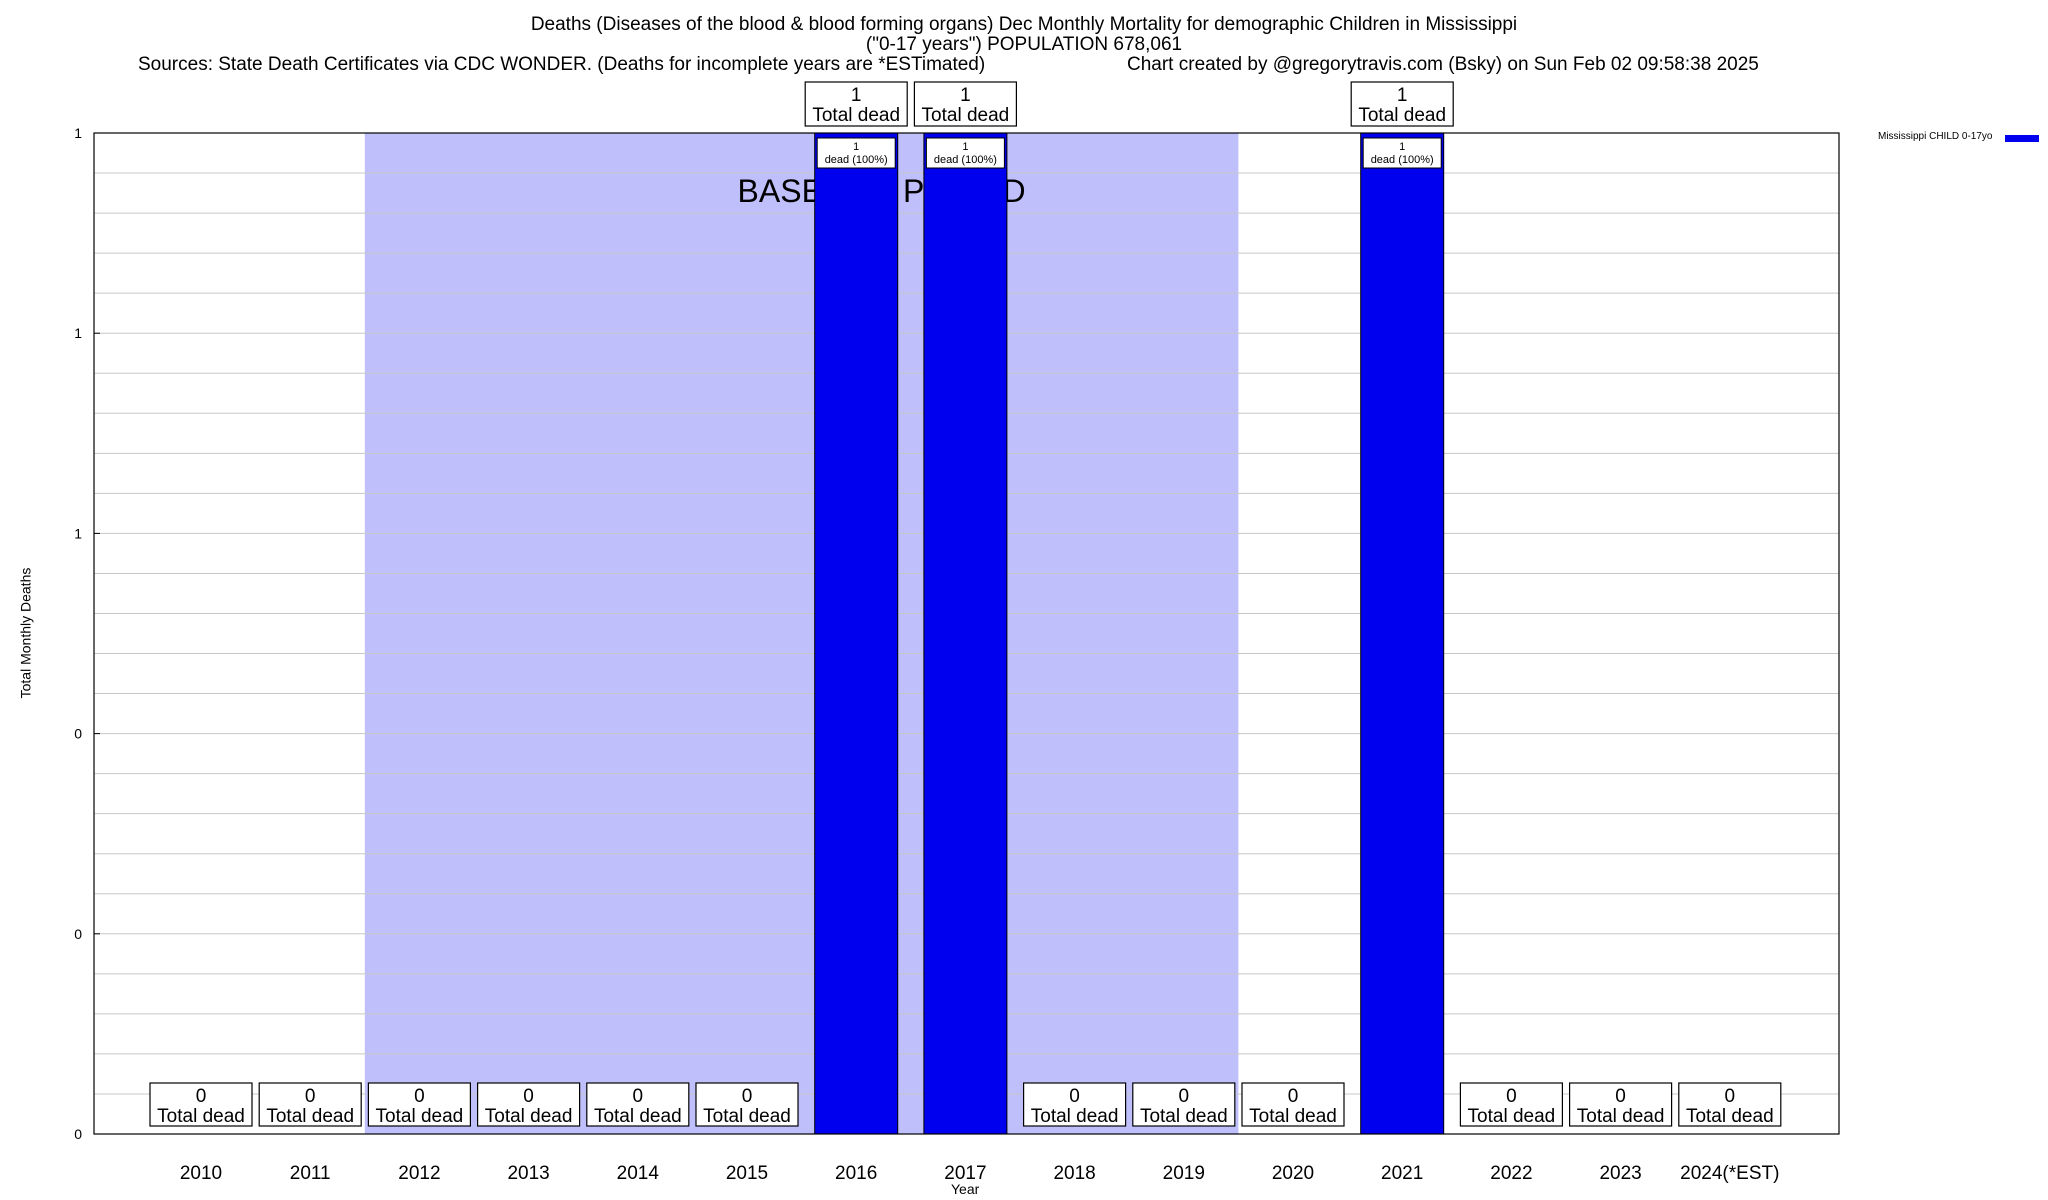  What do you see at coordinates (1024, 44) in the screenshot?
I see `chart-title-line-2: ("0-17 years") POPULATION 678,061` at bounding box center [1024, 44].